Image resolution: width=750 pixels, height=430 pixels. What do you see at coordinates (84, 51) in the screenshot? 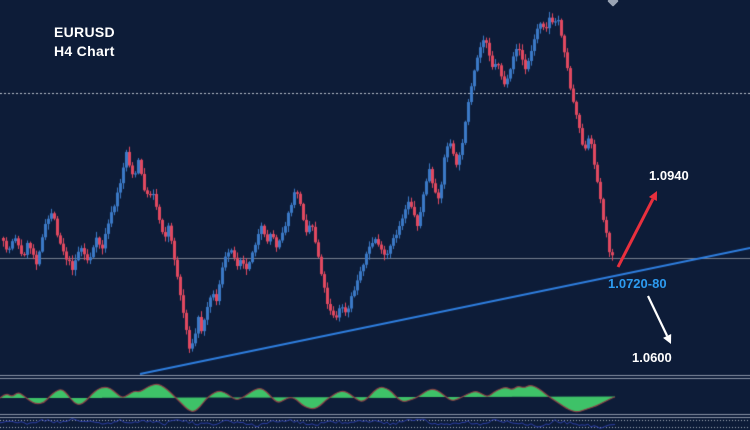
I see `timeframe-label: H4 Chart` at bounding box center [84, 51].